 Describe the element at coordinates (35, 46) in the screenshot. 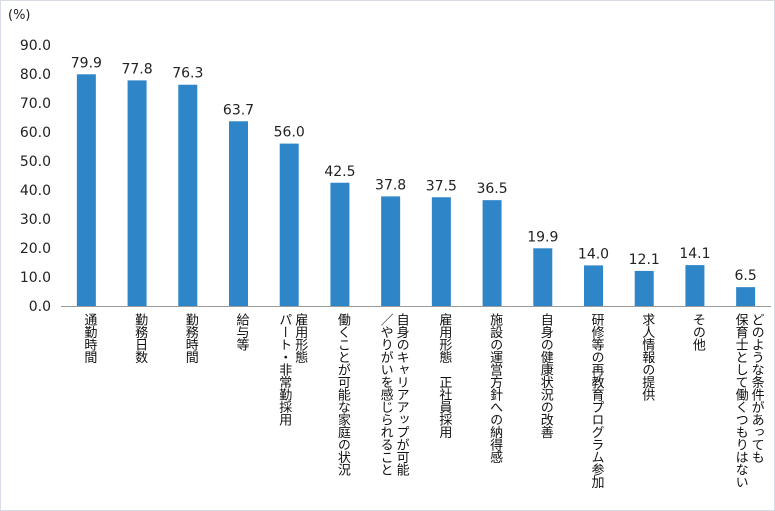

I see `y-tick-label: 90.0` at that location.